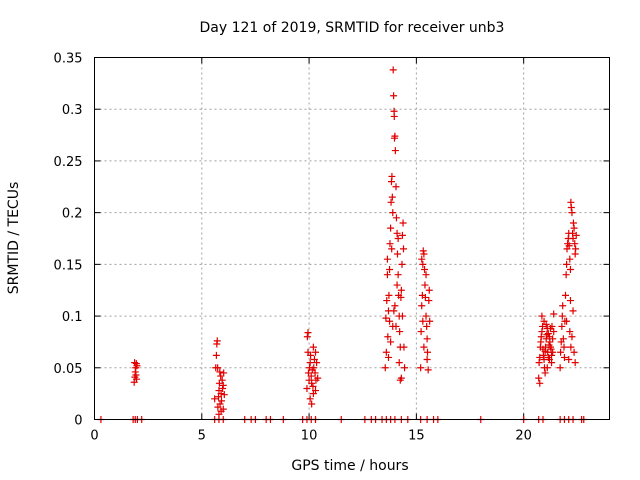 The height and width of the screenshot is (480, 640). What do you see at coordinates (94, 436) in the screenshot?
I see `x-tick-label: 0` at bounding box center [94, 436].